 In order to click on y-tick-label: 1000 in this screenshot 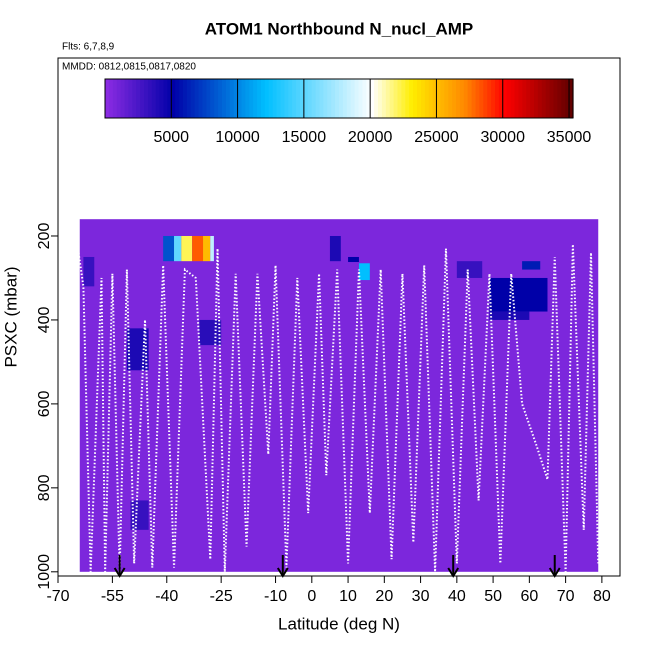, I will do `click(44, 572)`.